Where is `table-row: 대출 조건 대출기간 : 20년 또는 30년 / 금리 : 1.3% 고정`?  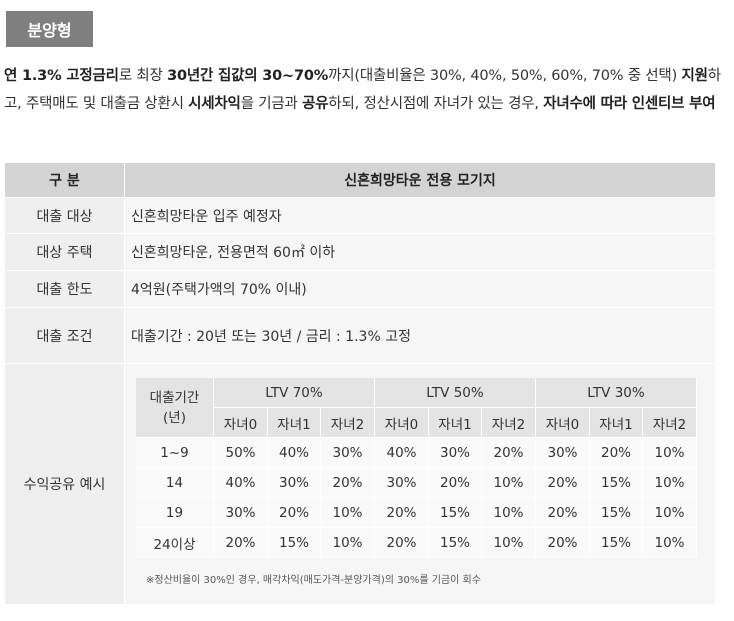 table-row: 대출 조건 대출기간 : 20년 또는 30년 / 금리 : 1.3% 고정 is located at coordinates (360, 336).